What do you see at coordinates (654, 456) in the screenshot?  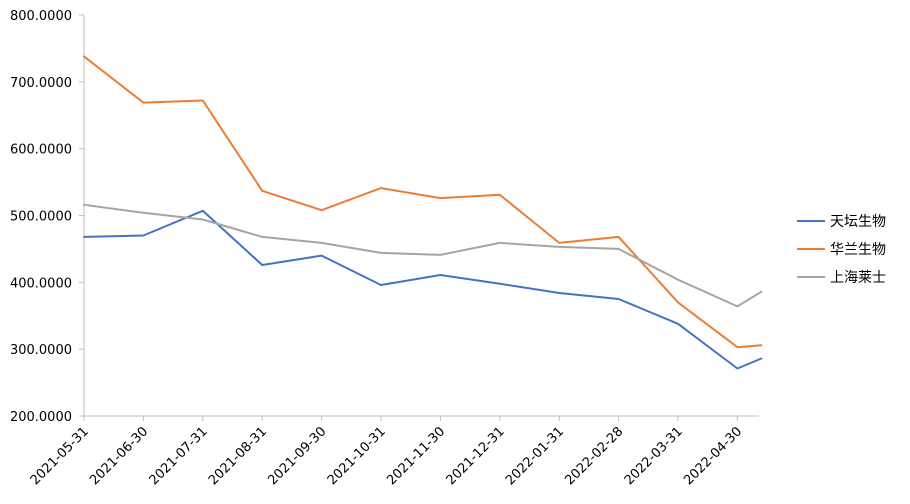 I see `x-tick-label: 2022-03-31` at bounding box center [654, 456].